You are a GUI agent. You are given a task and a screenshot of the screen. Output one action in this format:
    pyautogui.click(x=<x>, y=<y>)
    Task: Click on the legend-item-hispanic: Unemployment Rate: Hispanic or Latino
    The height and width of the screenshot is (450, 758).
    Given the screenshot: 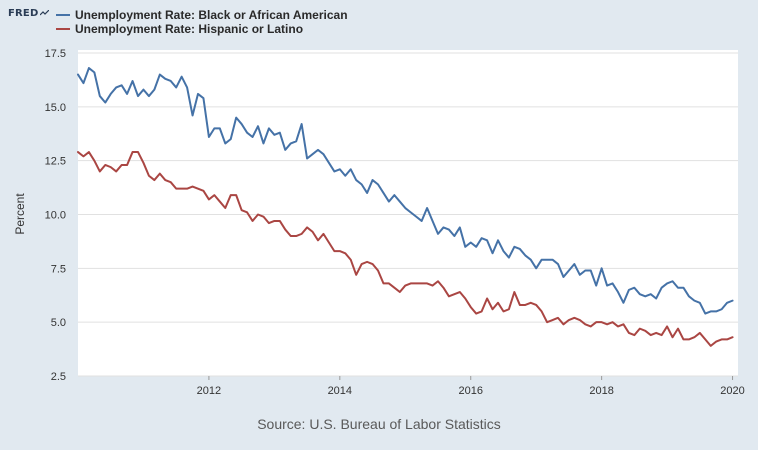 What is the action you would take?
    pyautogui.click(x=202, y=29)
    